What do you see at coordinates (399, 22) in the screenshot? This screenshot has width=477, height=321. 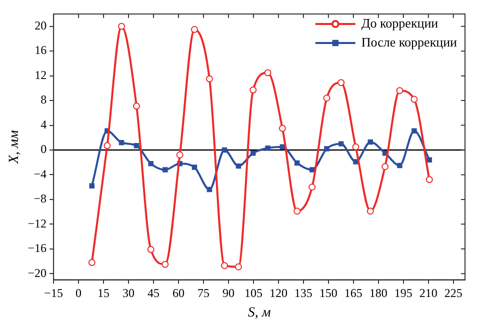 I see `legend-label: До коррекции` at bounding box center [399, 22].